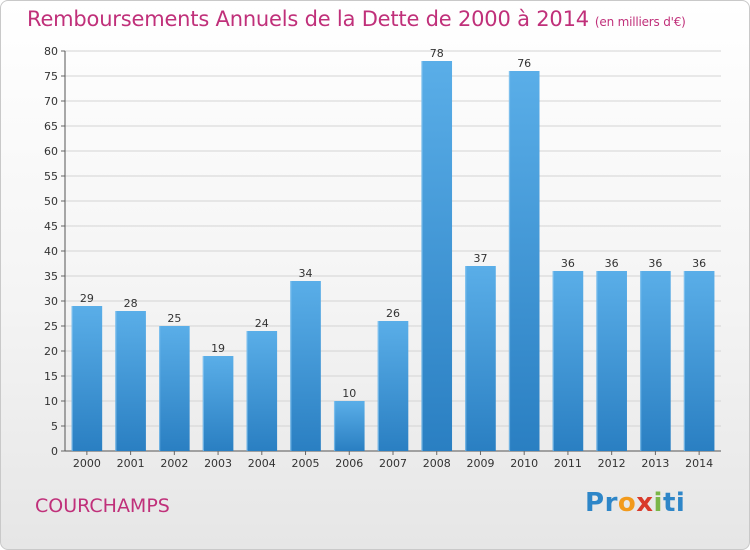 The image size is (750, 550). Describe the element at coordinates (306, 273) in the screenshot. I see `bar-value-label: 34` at that location.